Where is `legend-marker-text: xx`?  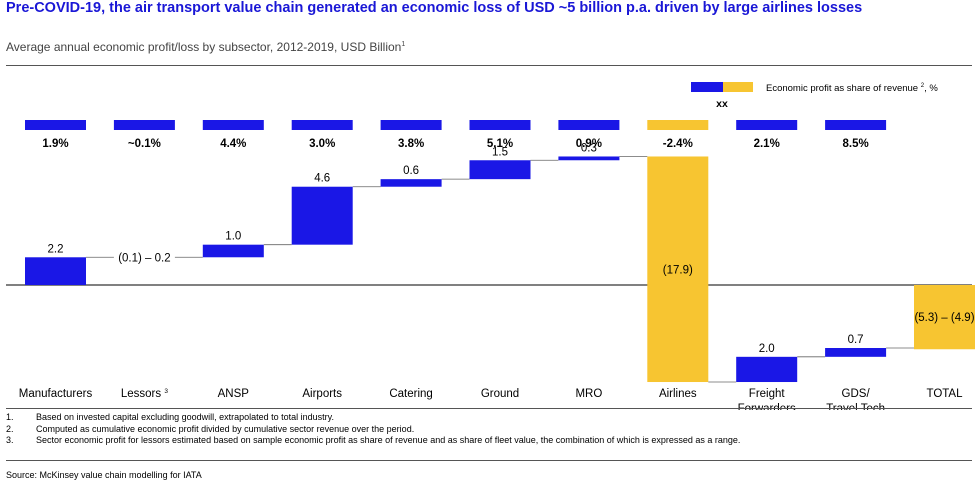
legend-marker-text: xx is located at coordinates (722, 104).